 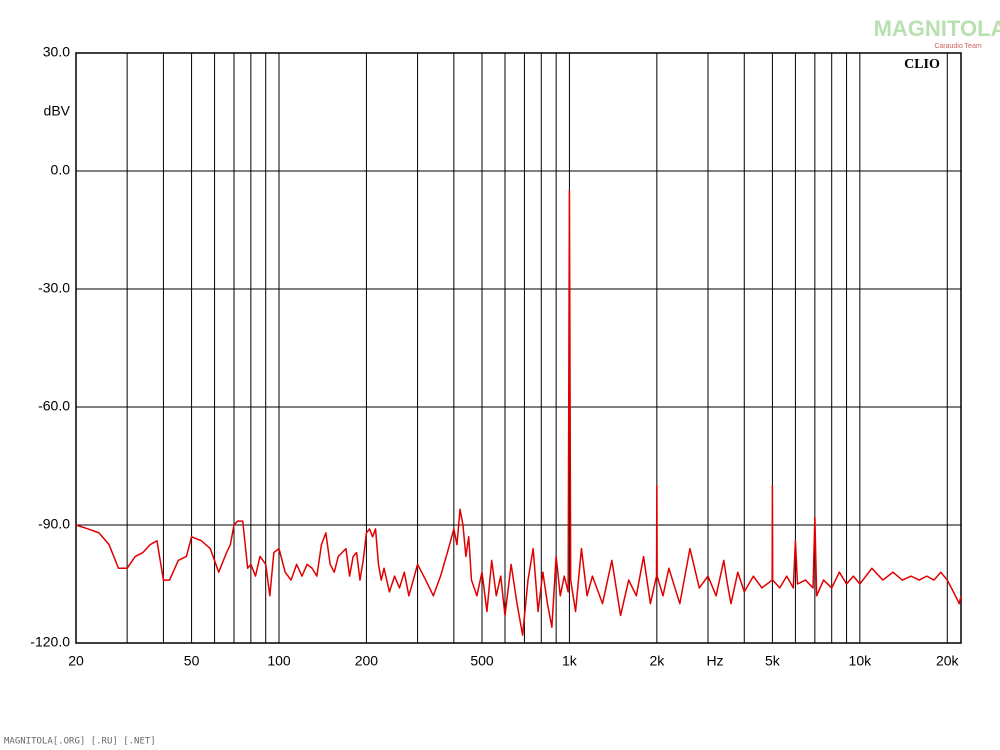 I want to click on x-tick-label: 50, so click(x=192, y=661).